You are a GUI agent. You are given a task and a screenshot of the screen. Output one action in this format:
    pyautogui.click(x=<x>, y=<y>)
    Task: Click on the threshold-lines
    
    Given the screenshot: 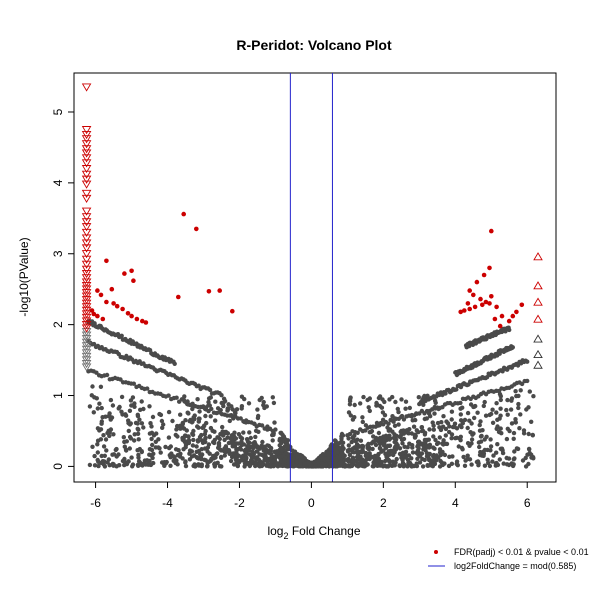 What is the action you would take?
    pyautogui.click(x=311, y=277)
    